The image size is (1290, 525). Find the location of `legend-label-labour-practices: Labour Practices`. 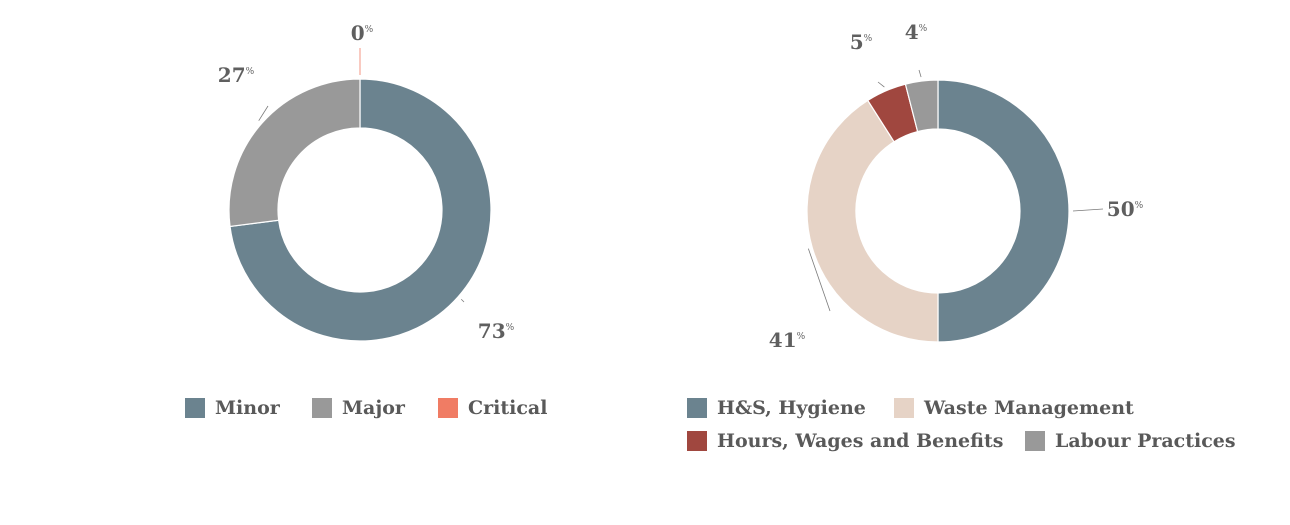

legend-label-labour-practices: Labour Practices is located at coordinates (1145, 441).